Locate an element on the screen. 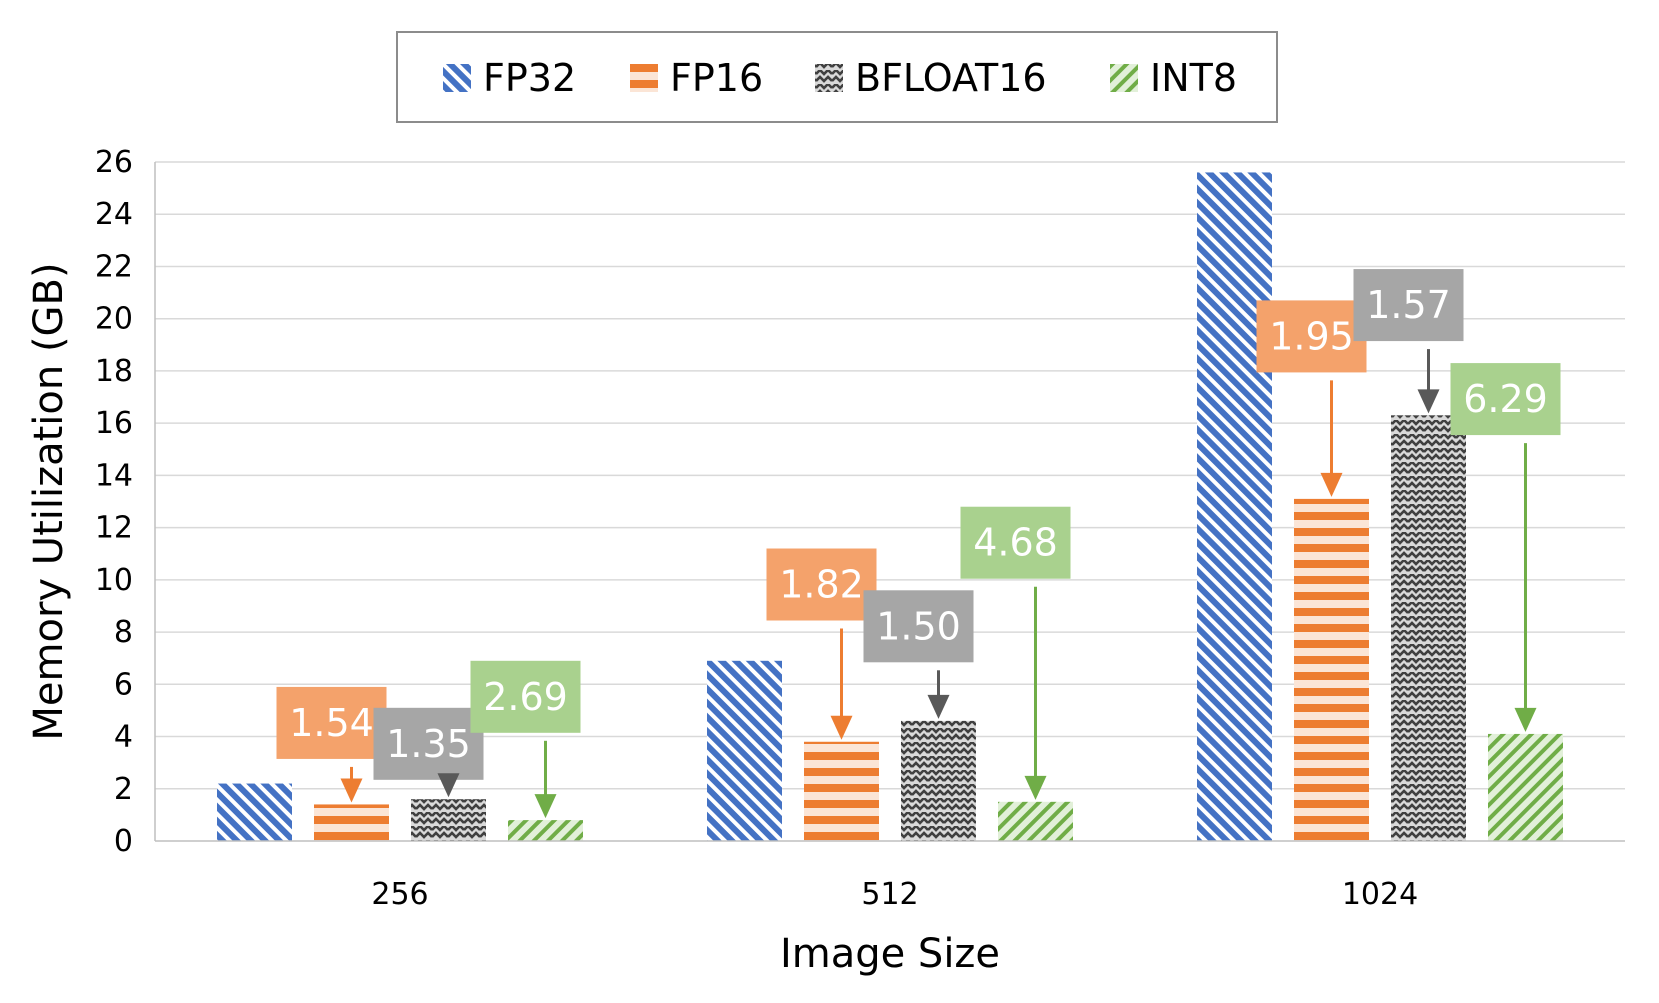  legend-swatch-fp16 is located at coordinates (644, 78).